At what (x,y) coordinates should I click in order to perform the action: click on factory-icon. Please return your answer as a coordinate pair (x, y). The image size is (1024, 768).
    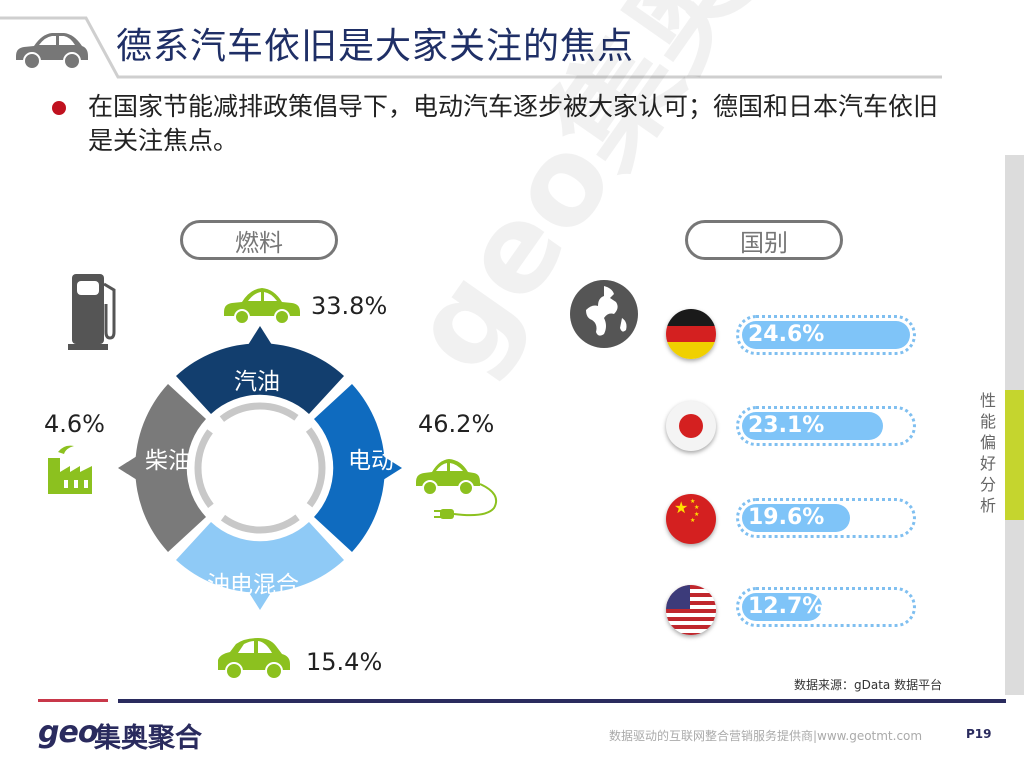
    Looking at the image, I should click on (70, 472).